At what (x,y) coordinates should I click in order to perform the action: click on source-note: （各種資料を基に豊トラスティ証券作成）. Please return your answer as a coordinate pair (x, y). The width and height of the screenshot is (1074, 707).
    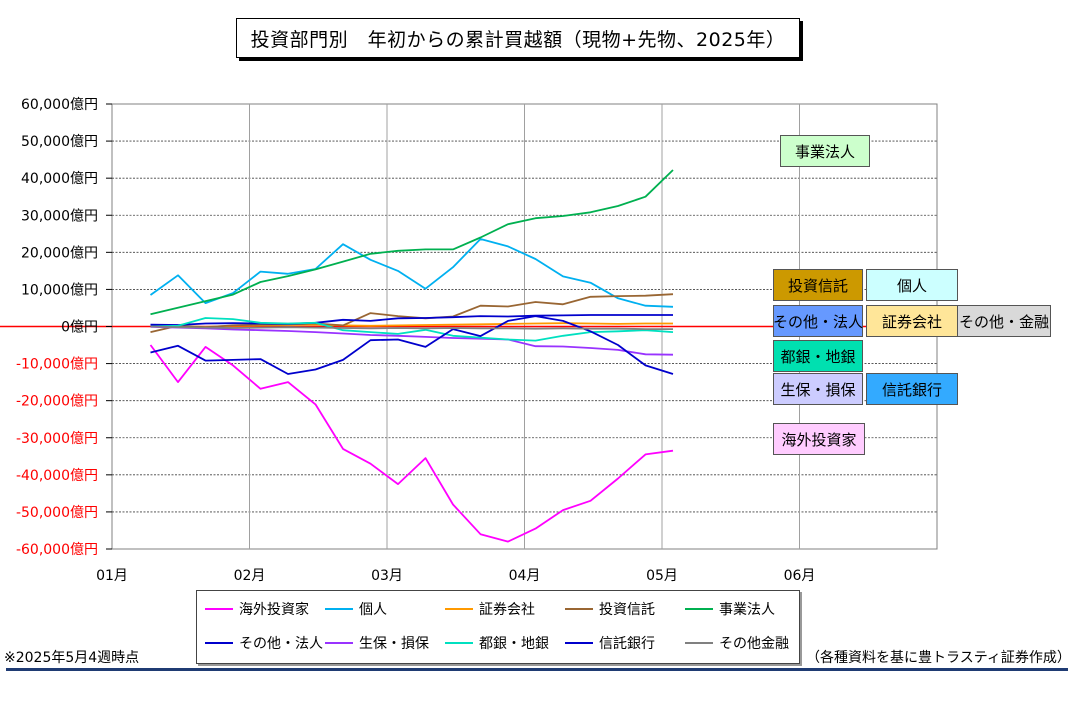
    Looking at the image, I should click on (938, 658).